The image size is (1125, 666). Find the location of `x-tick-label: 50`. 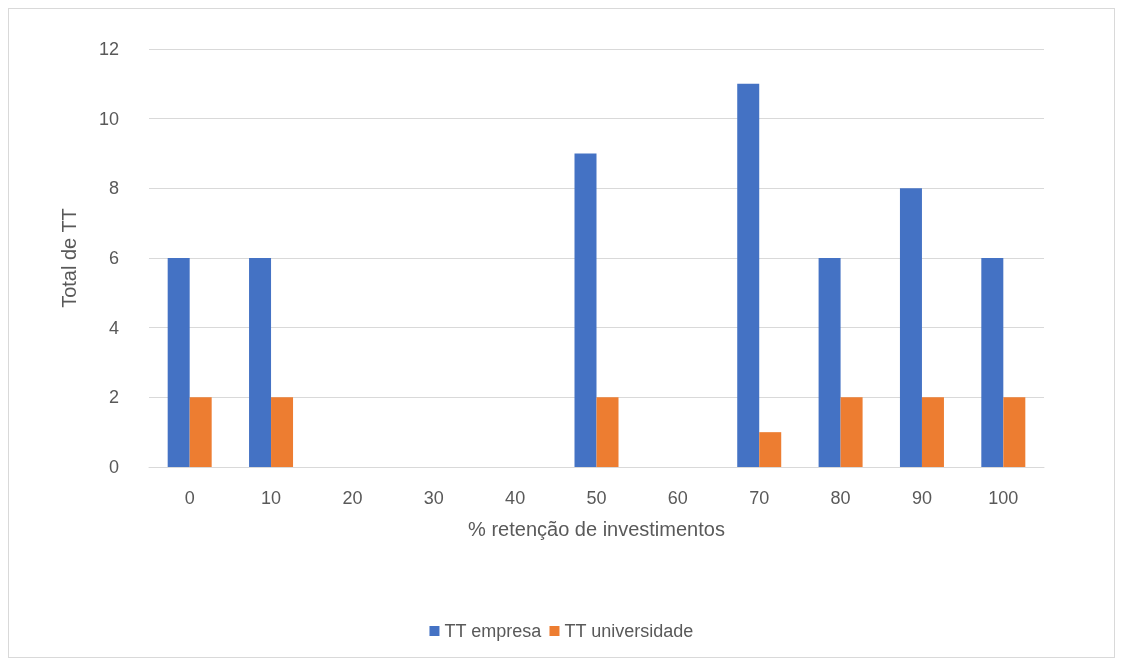

x-tick-label: 50 is located at coordinates (596, 498).